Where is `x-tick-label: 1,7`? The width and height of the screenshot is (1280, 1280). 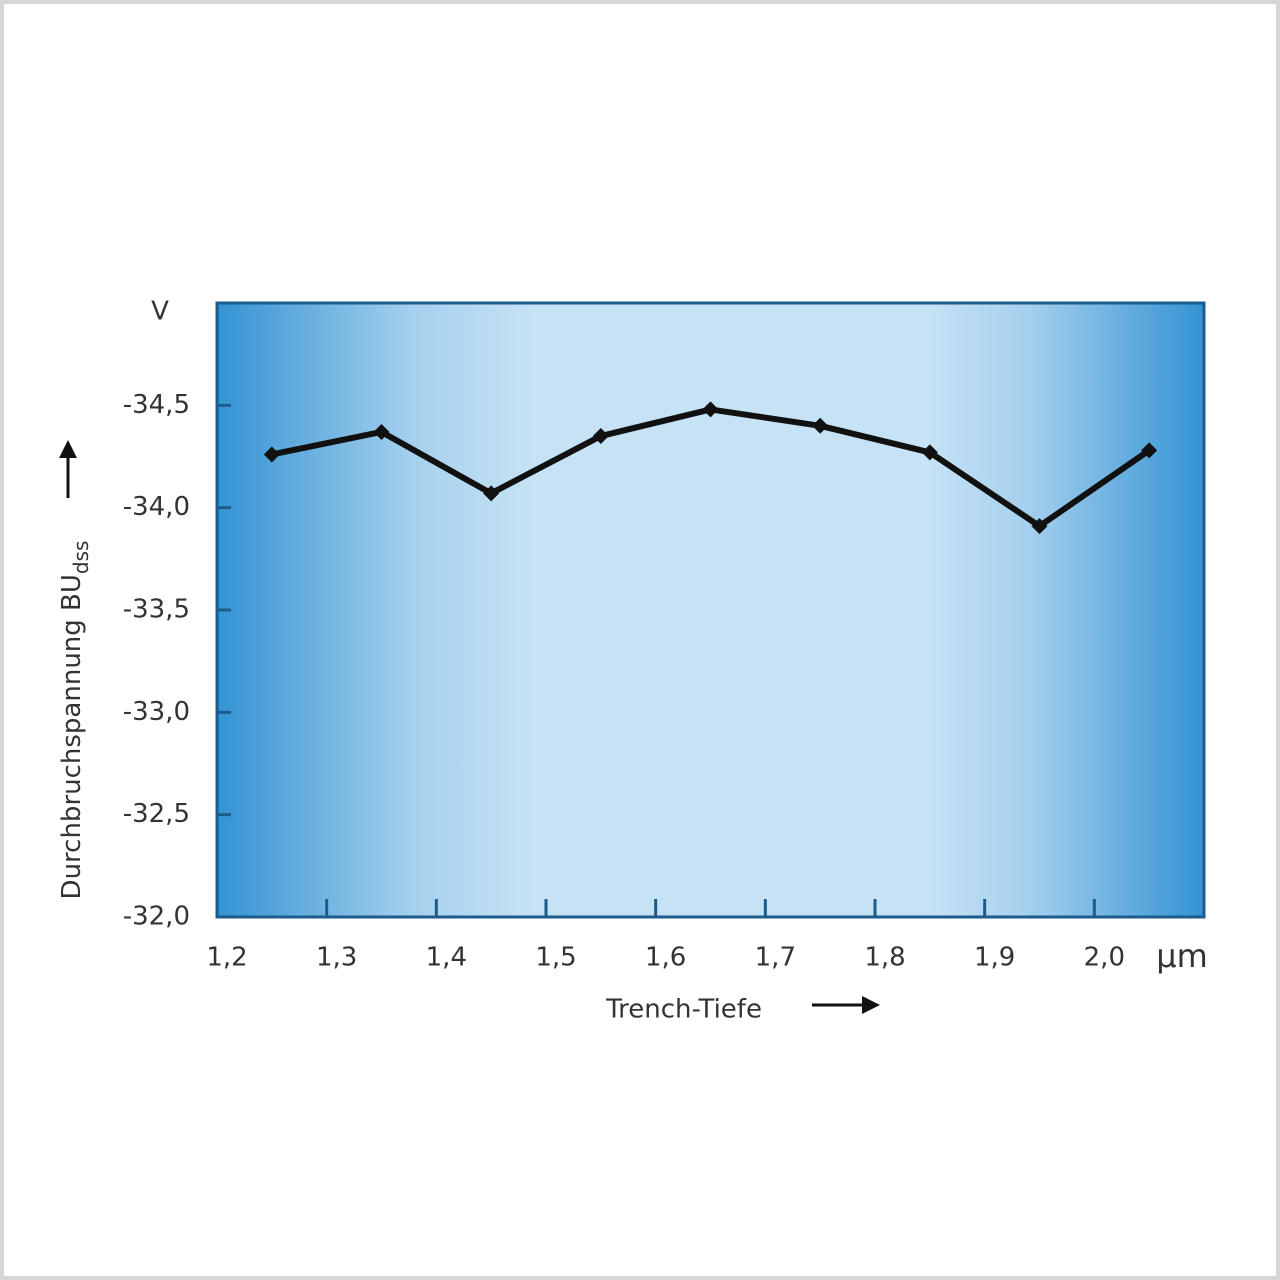
x-tick-label: 1,7 is located at coordinates (775, 958).